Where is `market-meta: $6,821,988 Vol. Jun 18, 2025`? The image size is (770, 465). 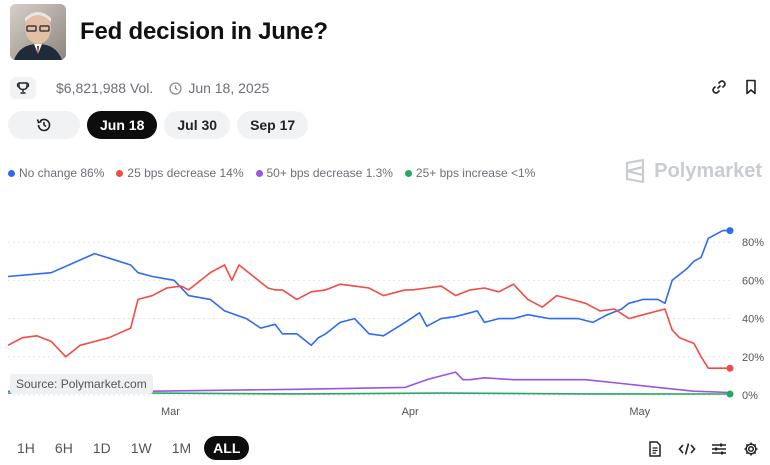
market-meta: $6,821,988 Vol. Jun 18, 2025 is located at coordinates (139, 88).